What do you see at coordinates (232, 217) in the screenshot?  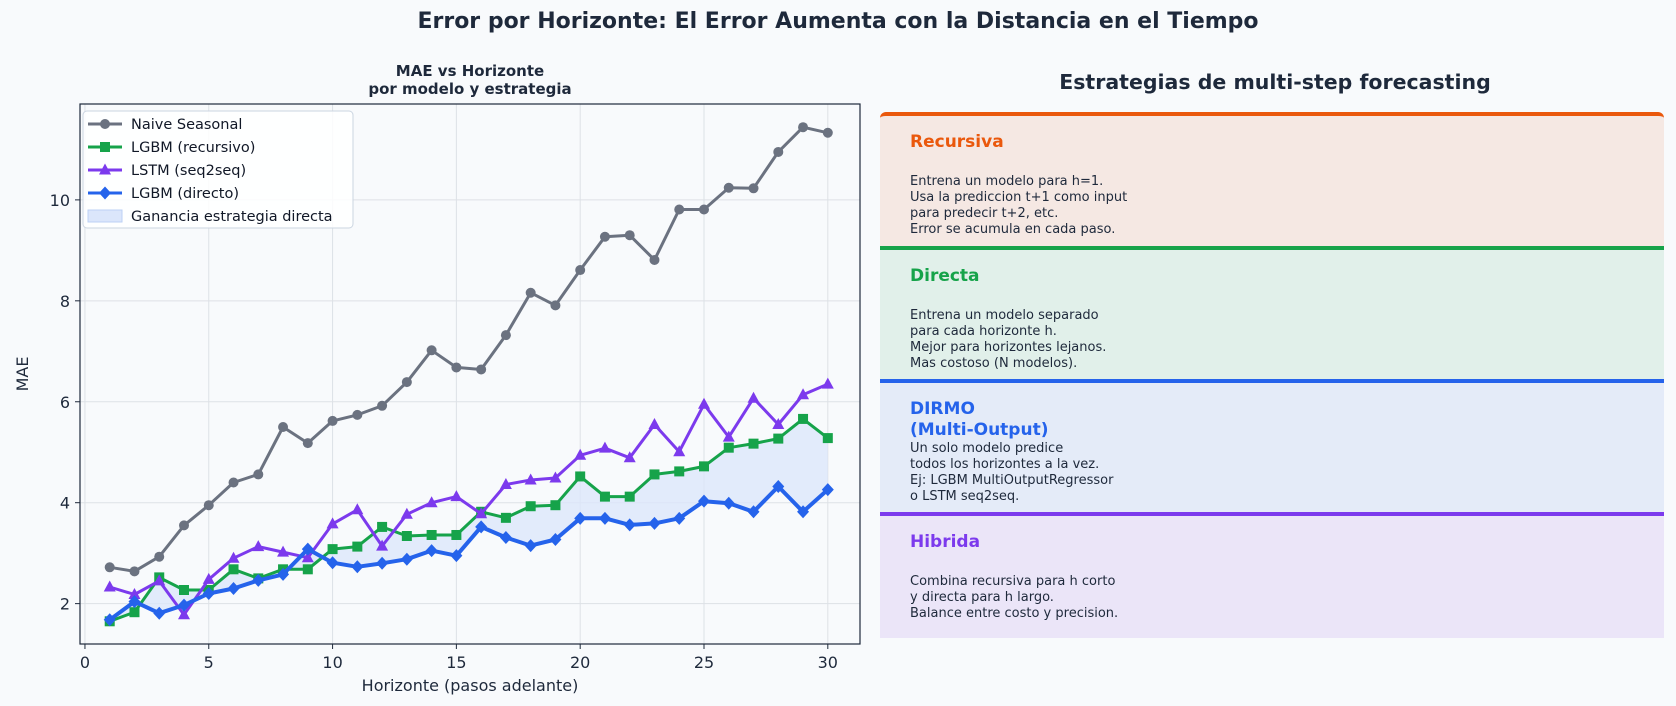 I see `legend-label: Ganancia estrategia directa` at bounding box center [232, 217].